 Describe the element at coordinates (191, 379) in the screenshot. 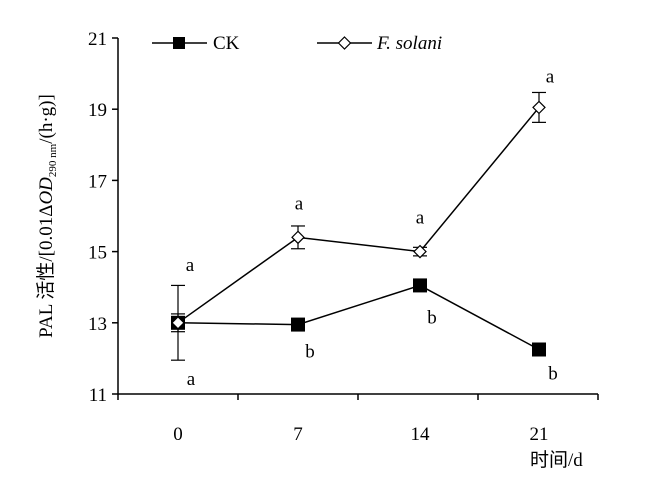

I see `significance-label-ck: a` at that location.